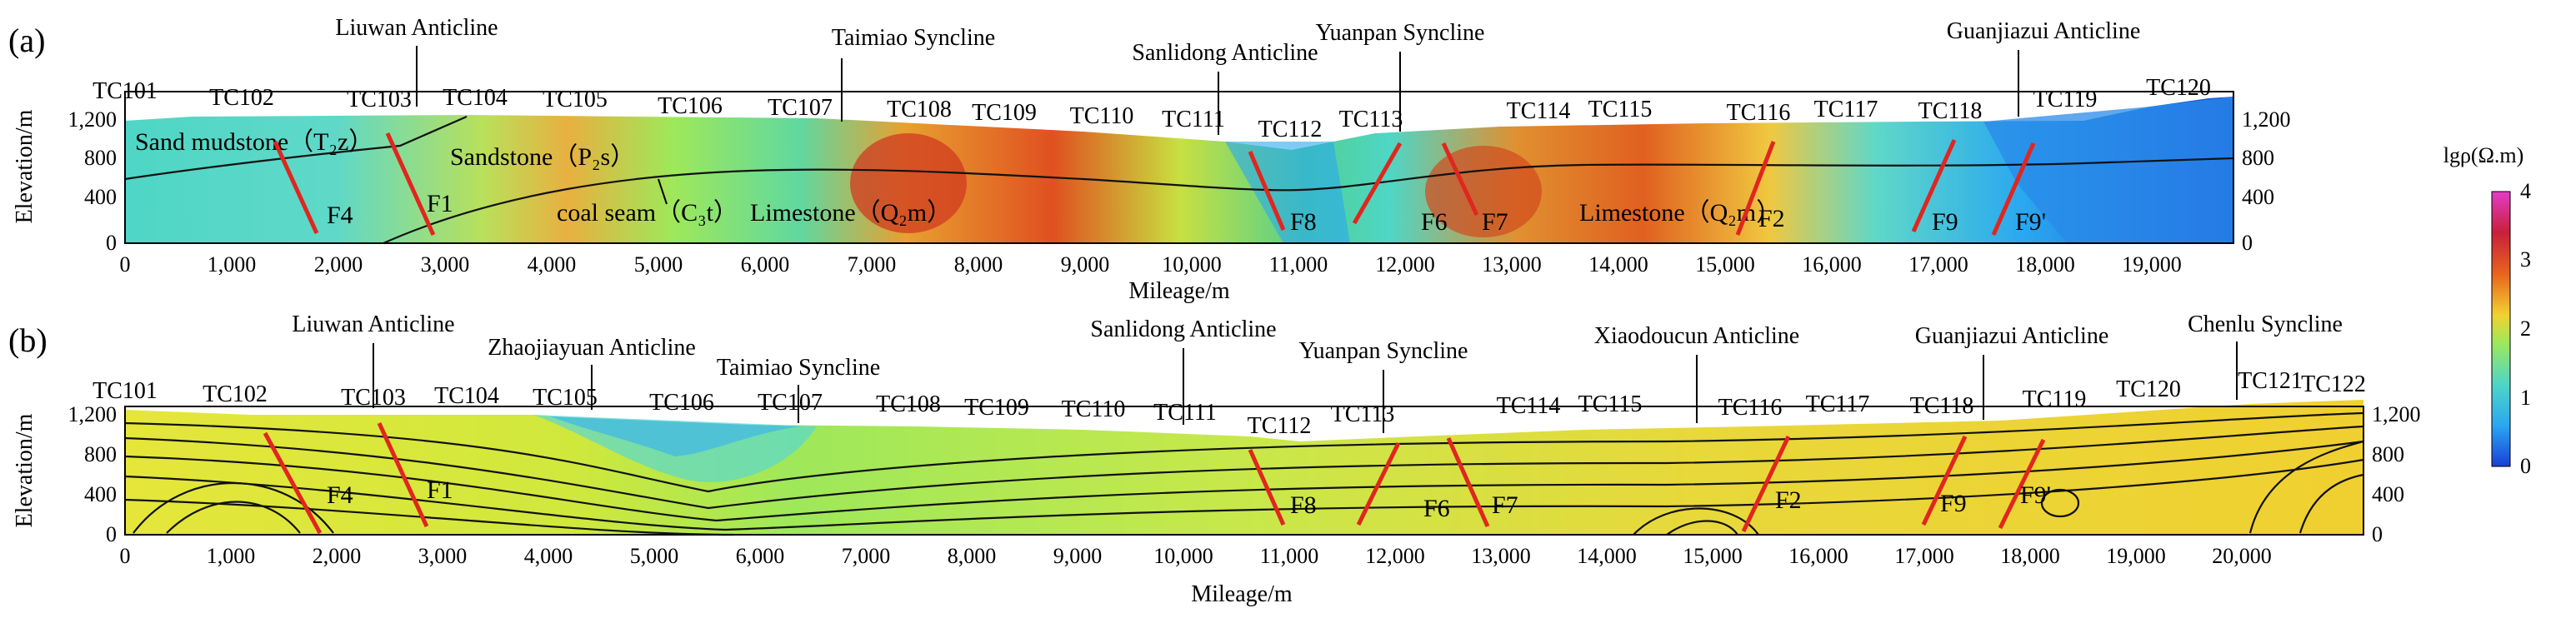 Image resolution: width=2576 pixels, height=633 pixels. What do you see at coordinates (872, 265) in the screenshot?
I see `x-tick-label: 7,000` at bounding box center [872, 265].